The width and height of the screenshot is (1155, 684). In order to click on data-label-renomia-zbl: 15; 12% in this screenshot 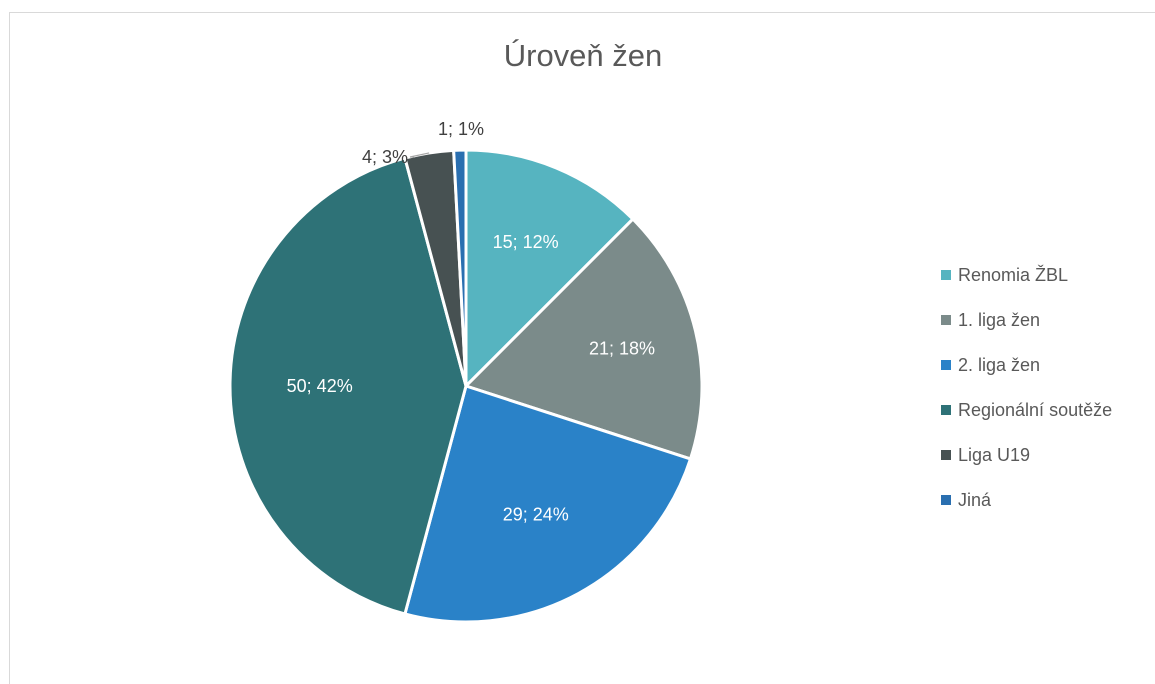, I will do `click(526, 242)`.